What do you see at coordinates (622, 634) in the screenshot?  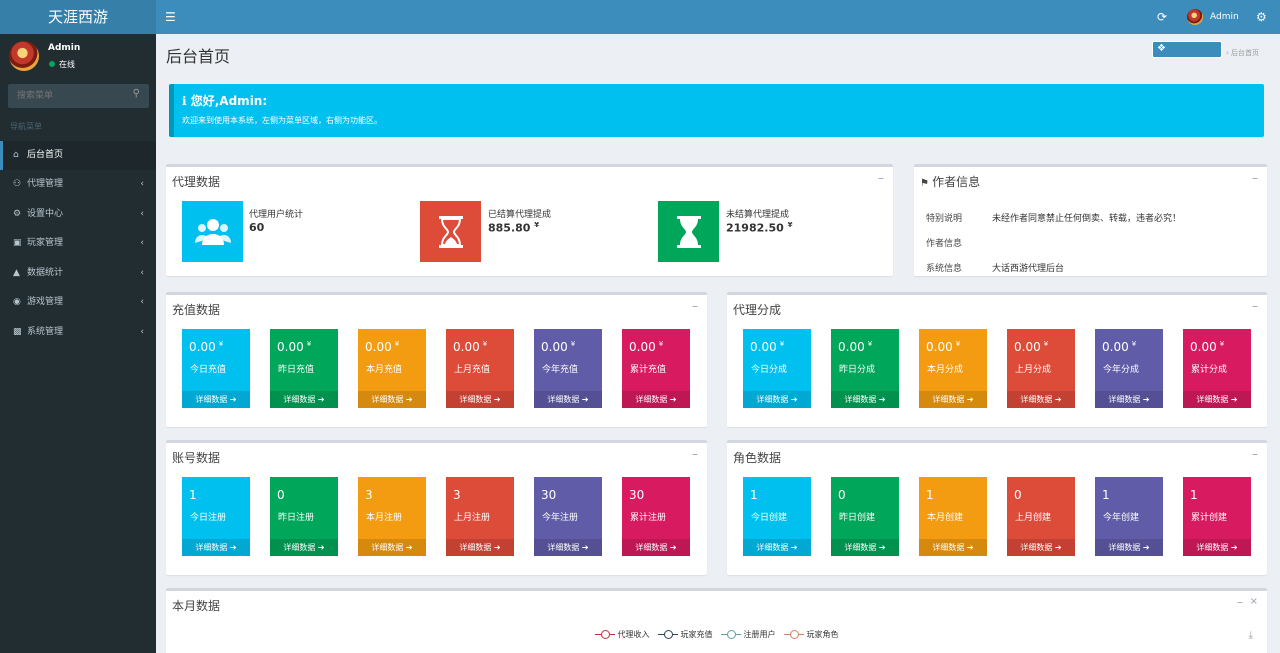 I see `legend-item: 代理收入` at bounding box center [622, 634].